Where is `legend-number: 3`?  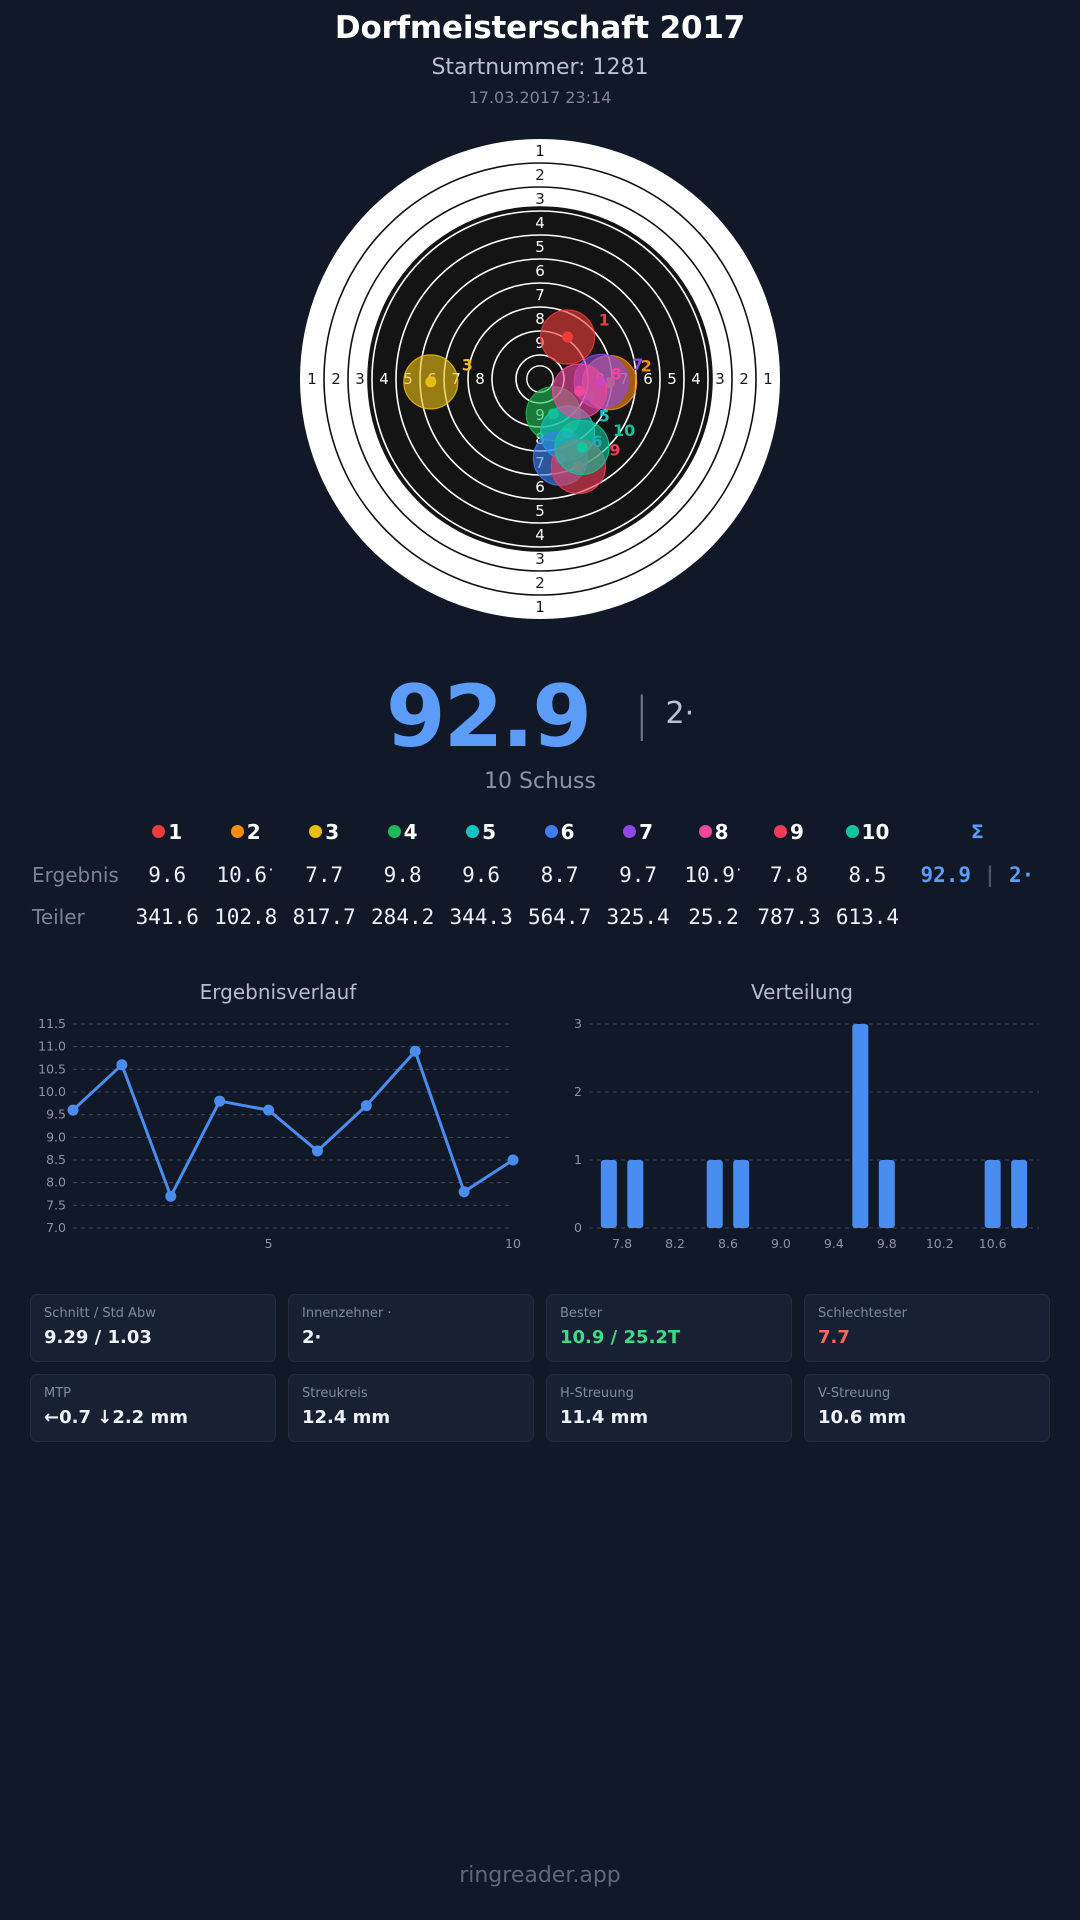
legend-number: 3 is located at coordinates (332, 831).